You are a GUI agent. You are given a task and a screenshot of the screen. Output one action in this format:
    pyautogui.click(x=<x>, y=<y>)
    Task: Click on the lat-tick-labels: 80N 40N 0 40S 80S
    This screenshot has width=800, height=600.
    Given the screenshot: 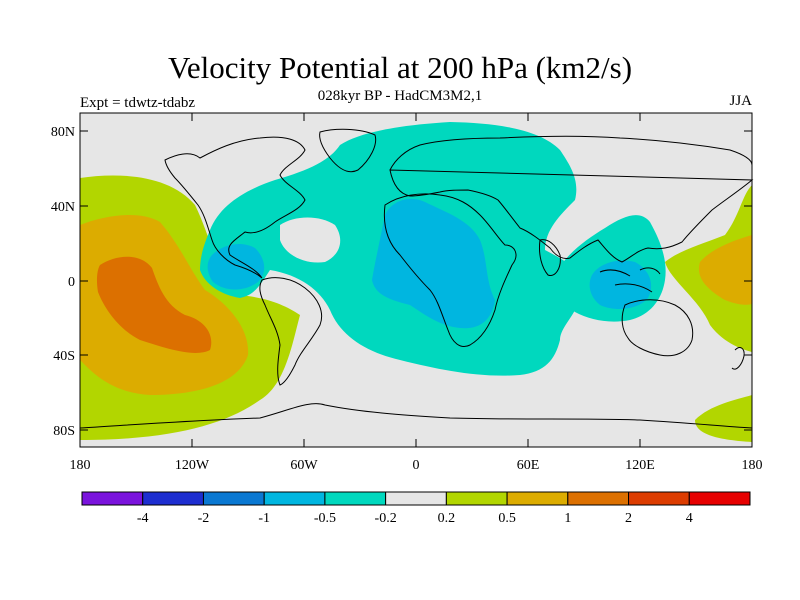 What is the action you would take?
    pyautogui.click(x=63, y=282)
    